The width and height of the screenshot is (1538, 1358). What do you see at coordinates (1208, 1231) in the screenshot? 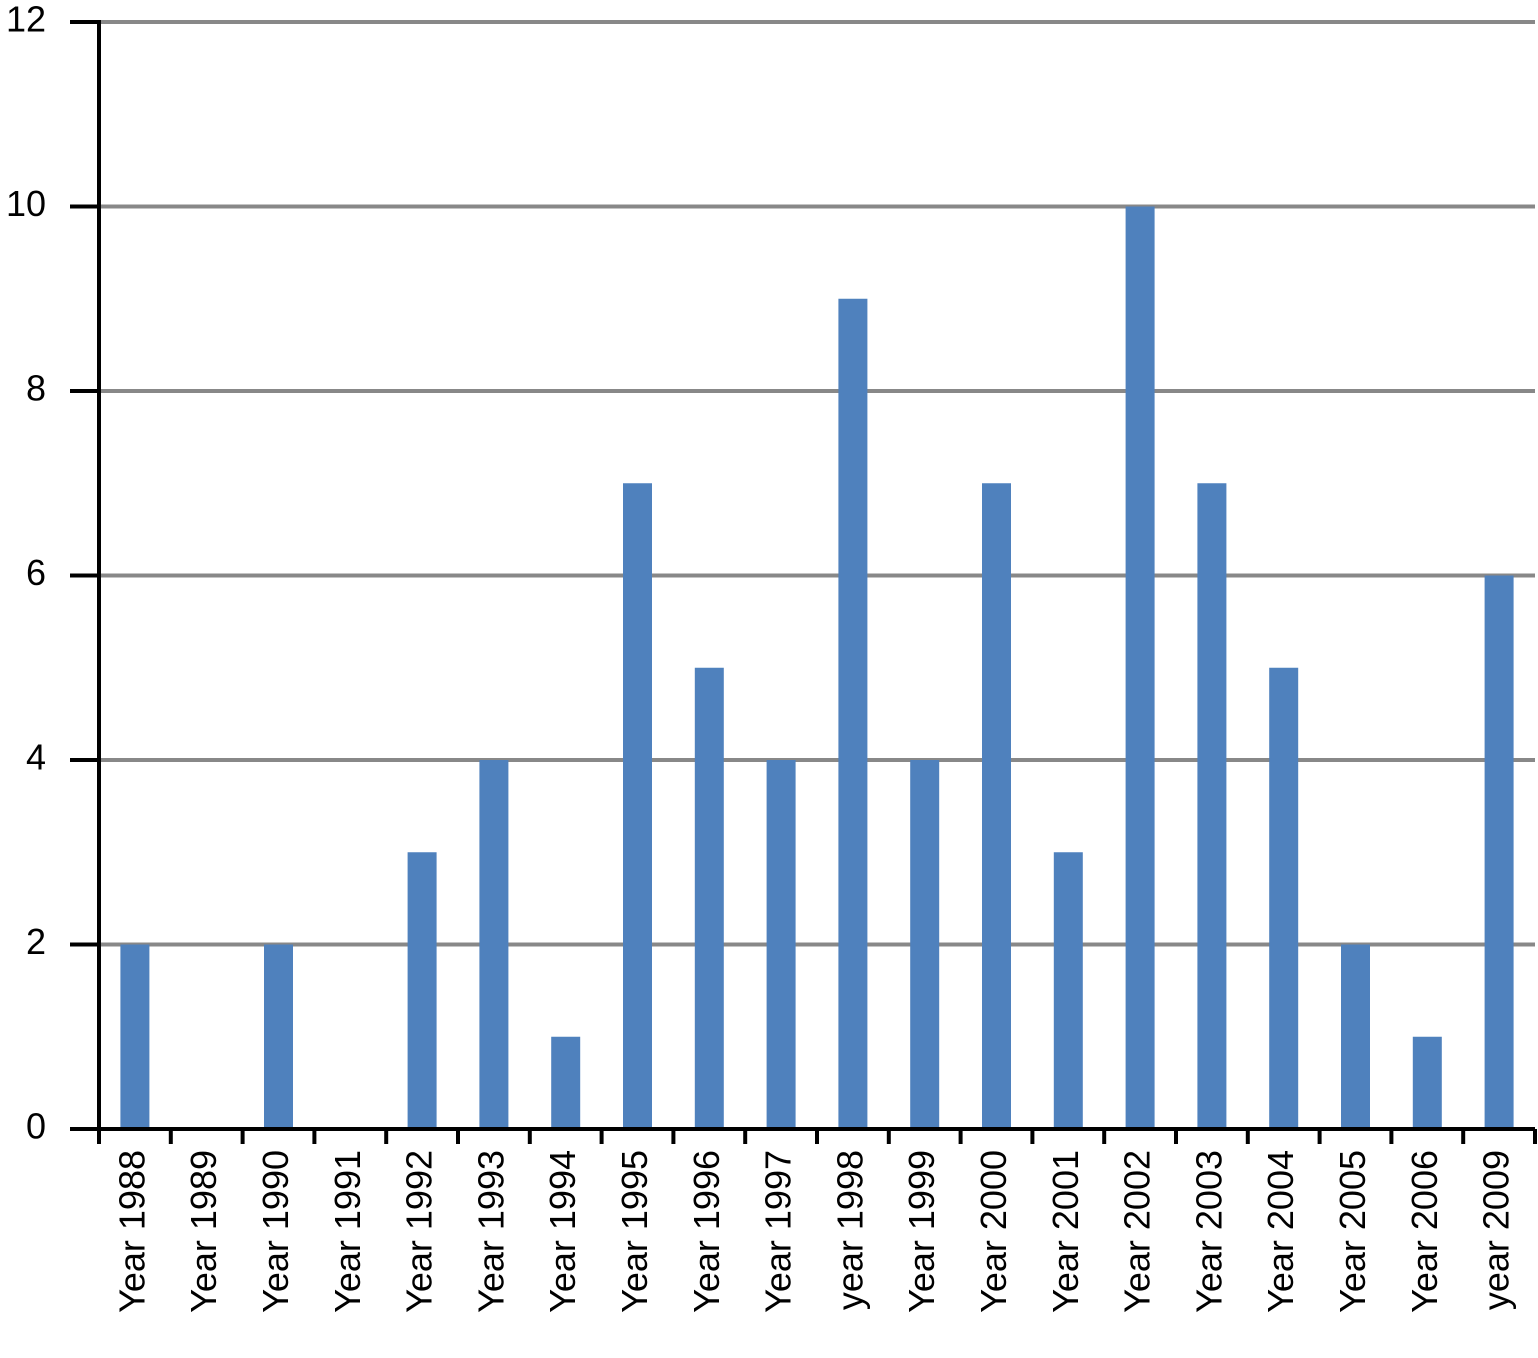
I see `x-tick-label: Year 2003` at bounding box center [1208, 1231].